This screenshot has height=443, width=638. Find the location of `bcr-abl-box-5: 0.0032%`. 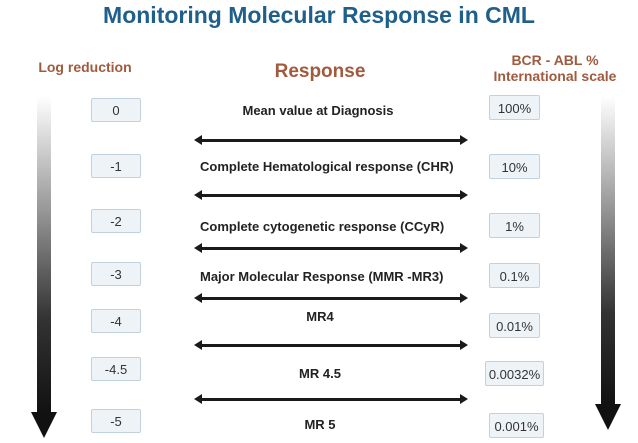

bcr-abl-box-5: 0.0032% is located at coordinates (514, 373).